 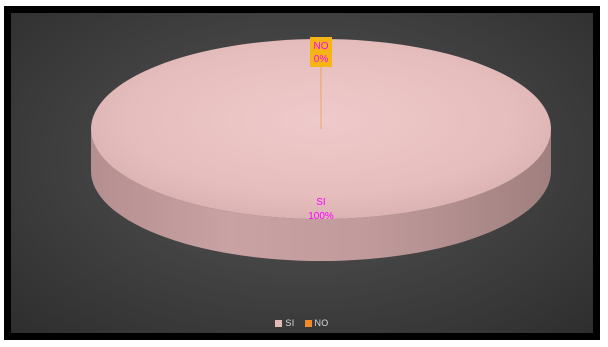 I want to click on legend-entry-si: SI, so click(x=284, y=323).